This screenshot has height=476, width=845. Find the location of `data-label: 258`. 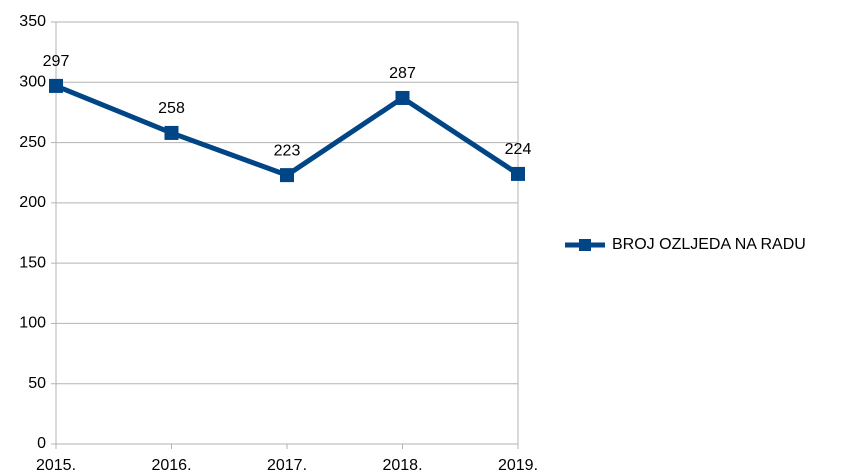

data-label: 258 is located at coordinates (171, 108).